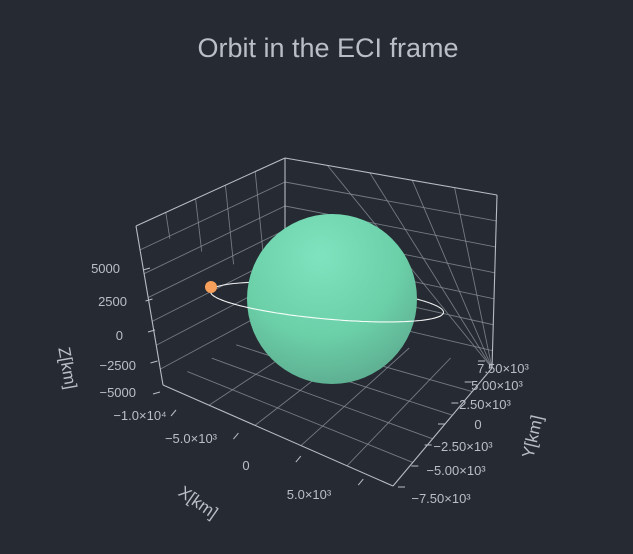 This screenshot has height=554, width=633. What do you see at coordinates (532, 436) in the screenshot?
I see `y-axis-title: Y[km]` at bounding box center [532, 436].